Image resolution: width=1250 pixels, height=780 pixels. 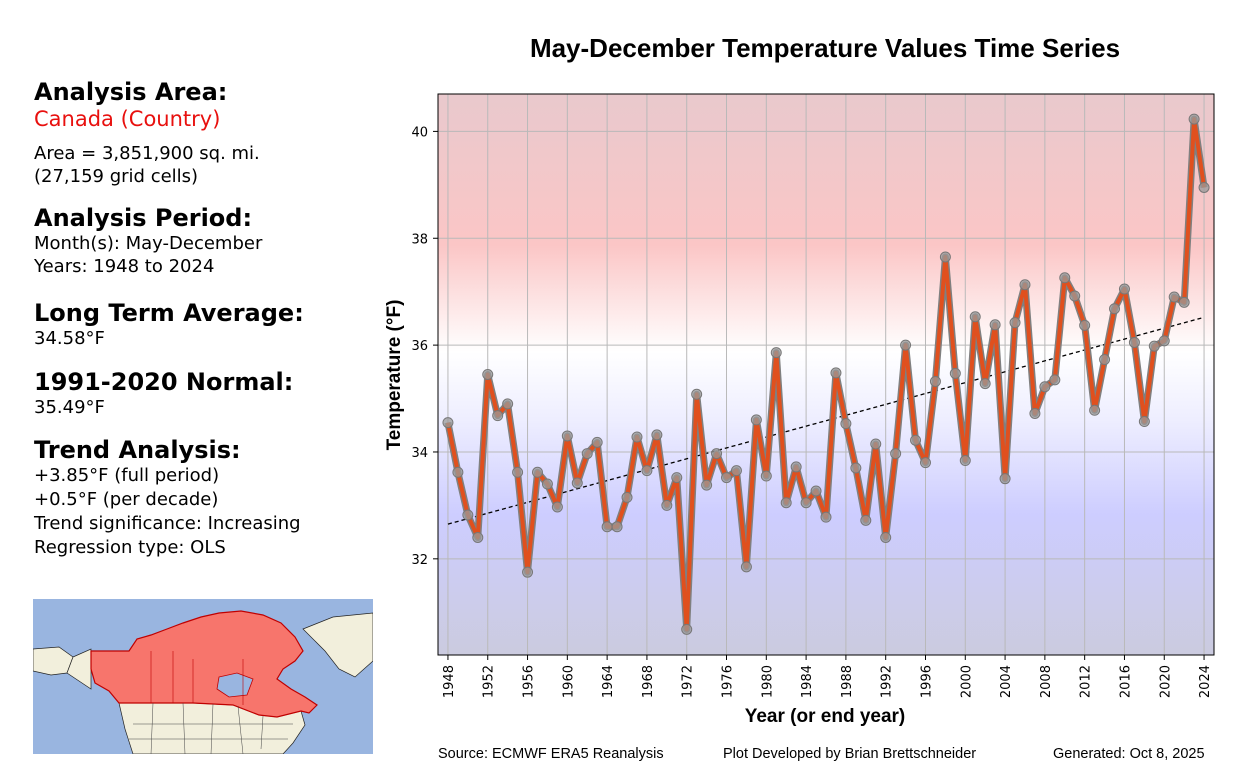 What do you see at coordinates (167, 523) in the screenshot?
I see `trend-significance: Trend significance: Increasing` at bounding box center [167, 523].